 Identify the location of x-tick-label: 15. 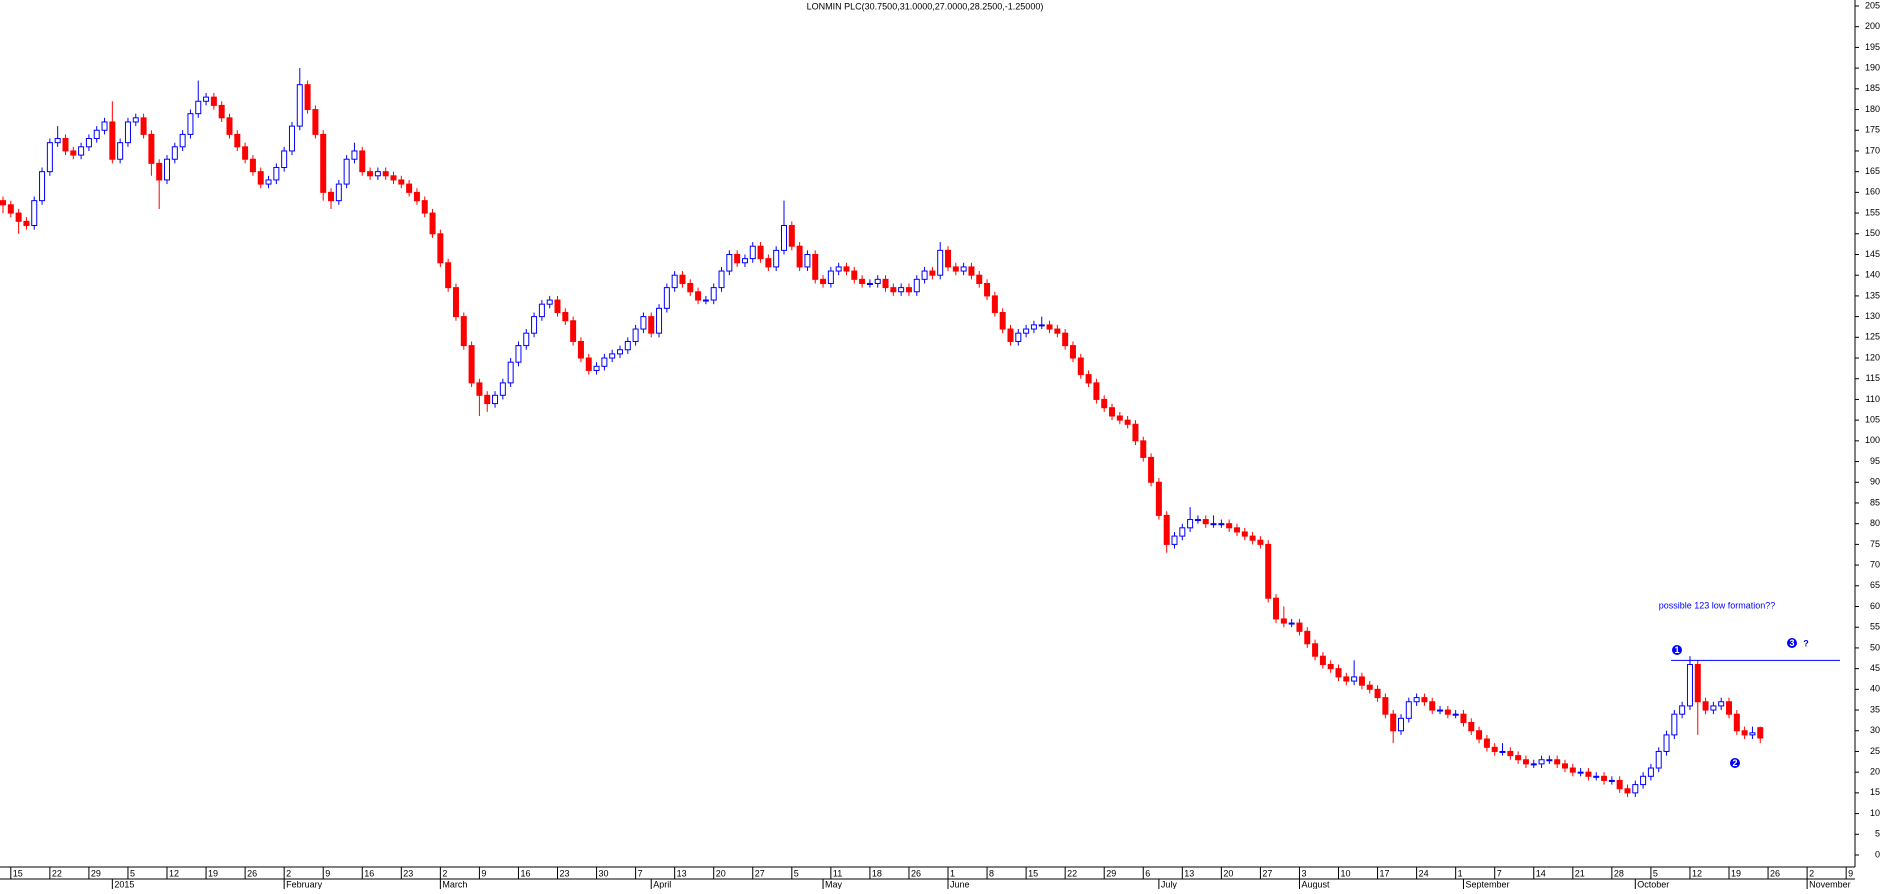
(18, 873).